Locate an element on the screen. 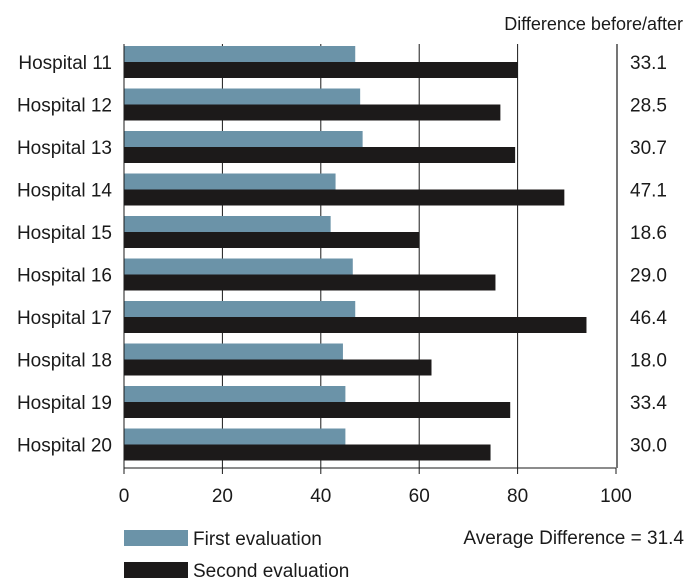  legend-swatch-first is located at coordinates (156, 538).